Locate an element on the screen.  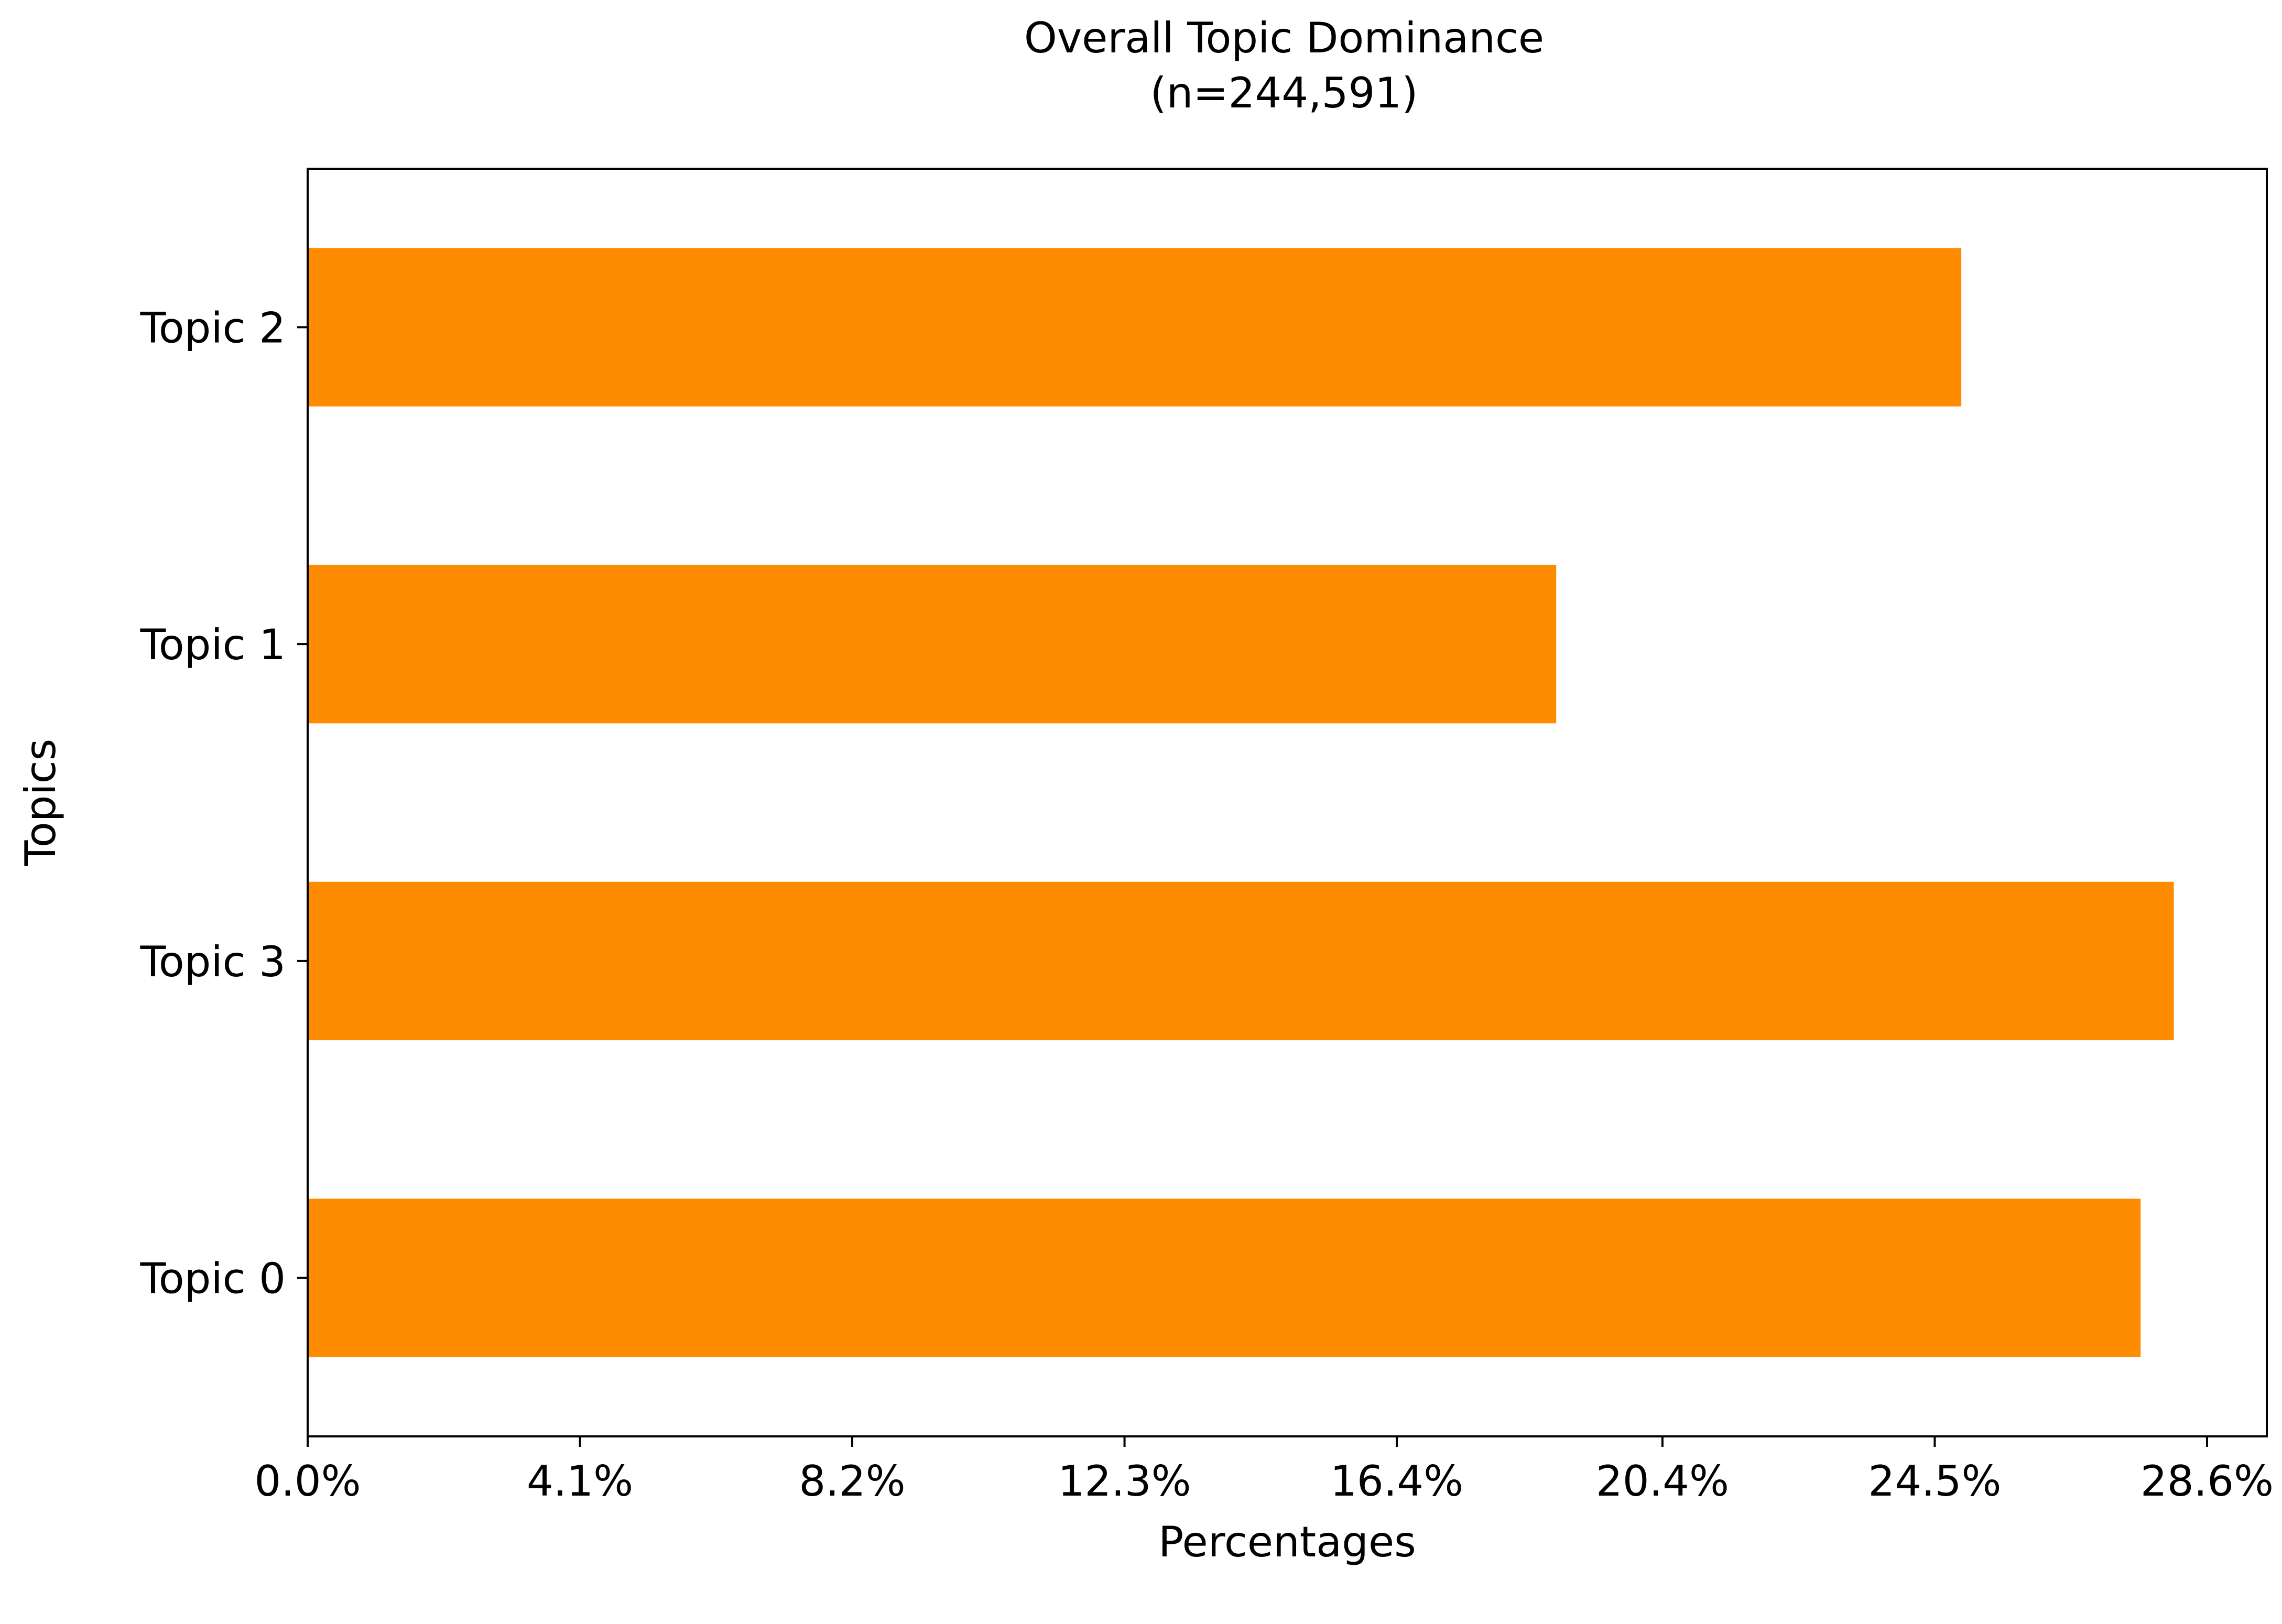
x-tick-label: 24.5% is located at coordinates (1934, 1481).